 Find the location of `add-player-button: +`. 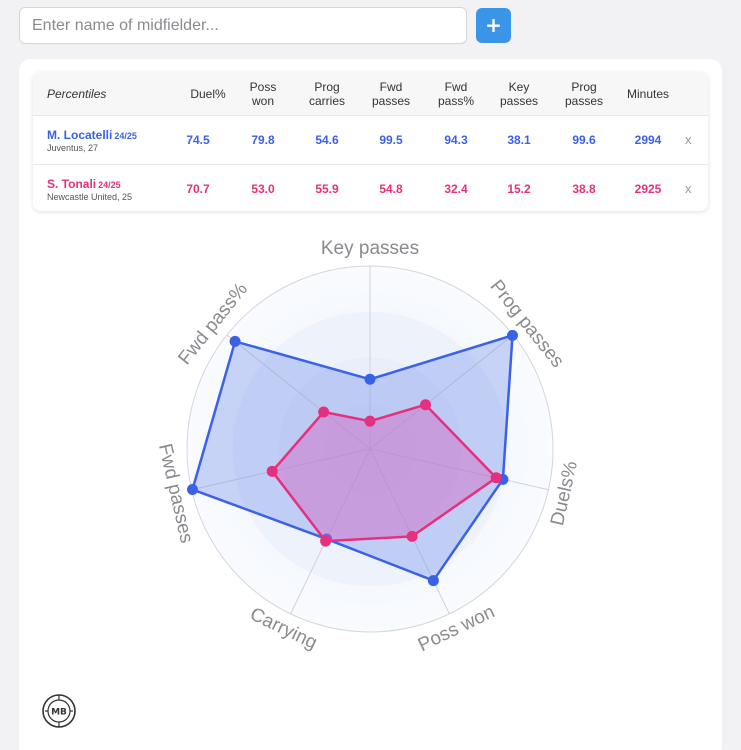

add-player-button: + is located at coordinates (493, 25).